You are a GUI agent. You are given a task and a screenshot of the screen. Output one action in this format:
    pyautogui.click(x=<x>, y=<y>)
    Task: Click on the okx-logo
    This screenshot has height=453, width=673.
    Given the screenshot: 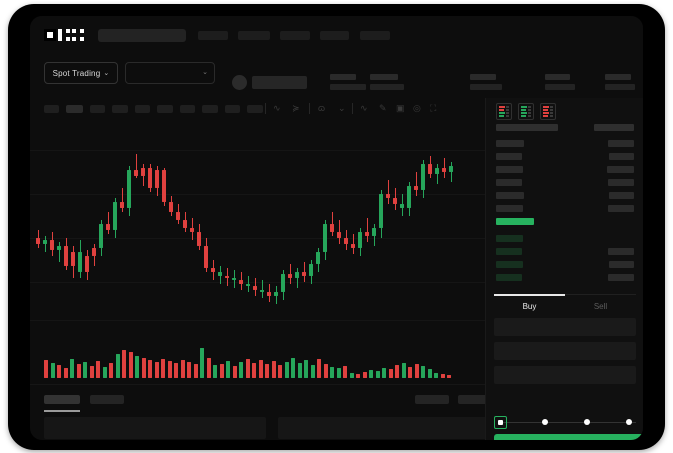 What is the action you would take?
    pyautogui.click(x=66, y=35)
    